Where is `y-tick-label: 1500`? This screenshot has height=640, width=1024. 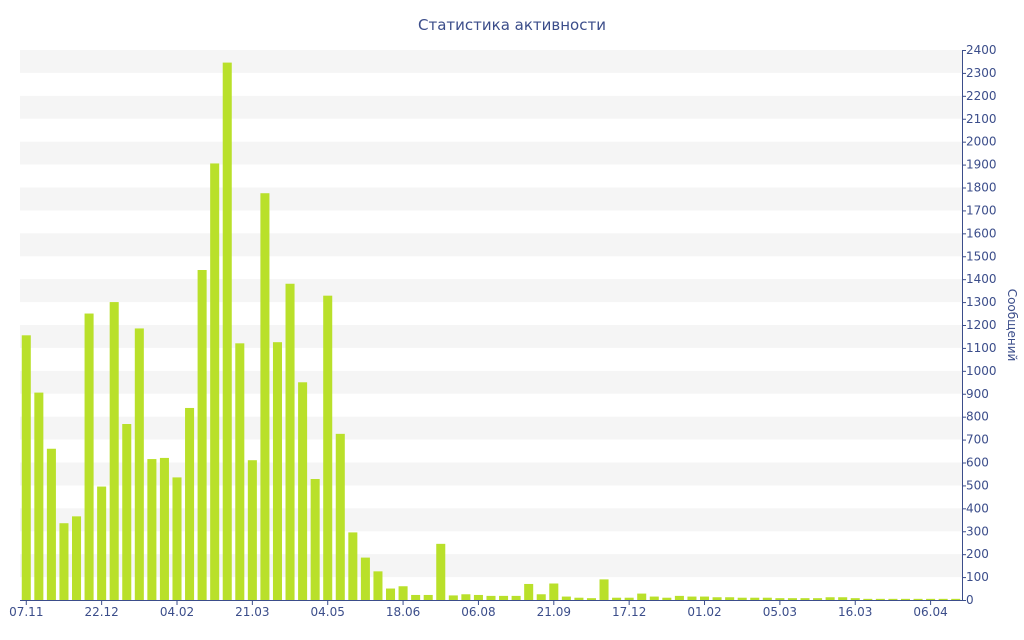
y-tick-label: 1500 is located at coordinates (981, 256).